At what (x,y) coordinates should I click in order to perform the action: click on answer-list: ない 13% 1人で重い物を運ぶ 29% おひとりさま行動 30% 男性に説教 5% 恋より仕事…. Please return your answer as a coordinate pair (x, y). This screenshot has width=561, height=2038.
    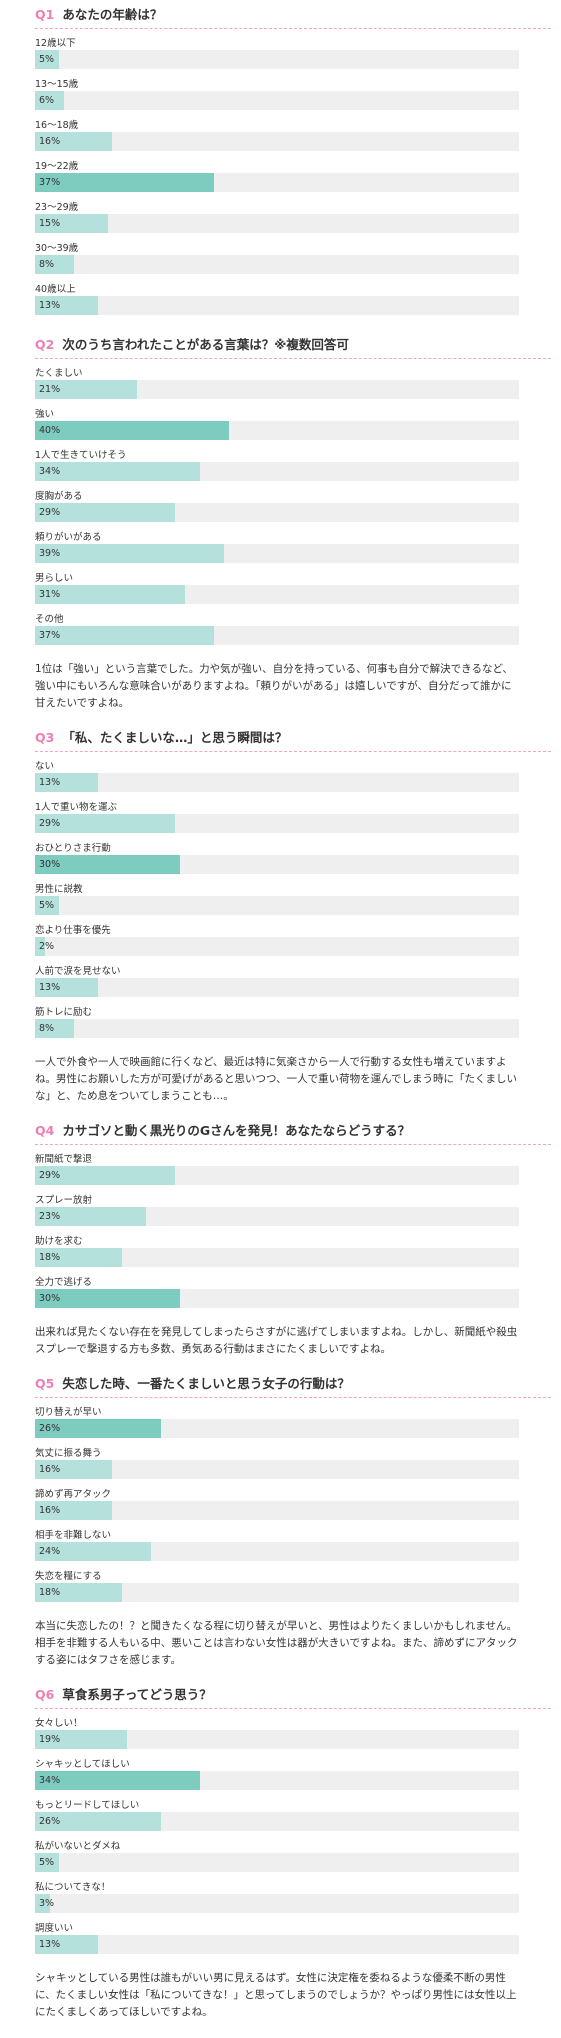
    Looking at the image, I should click on (293, 899).